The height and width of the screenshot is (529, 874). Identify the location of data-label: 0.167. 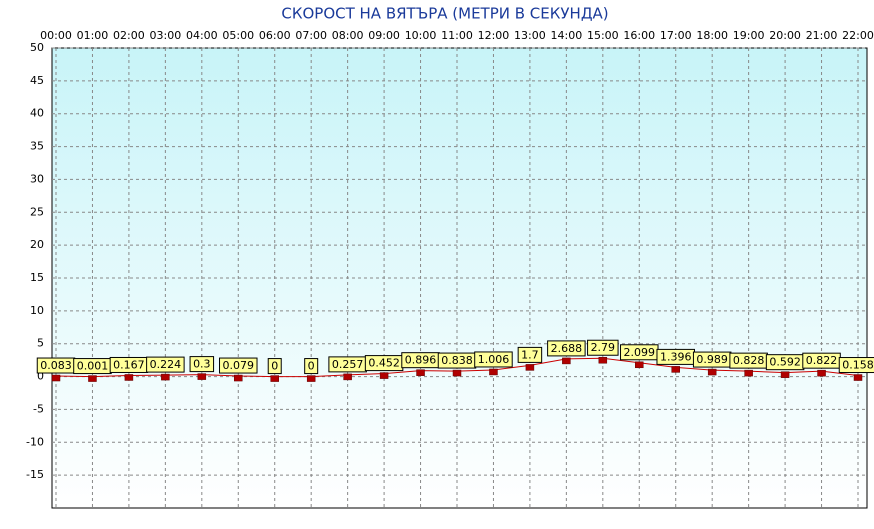
(129, 364).